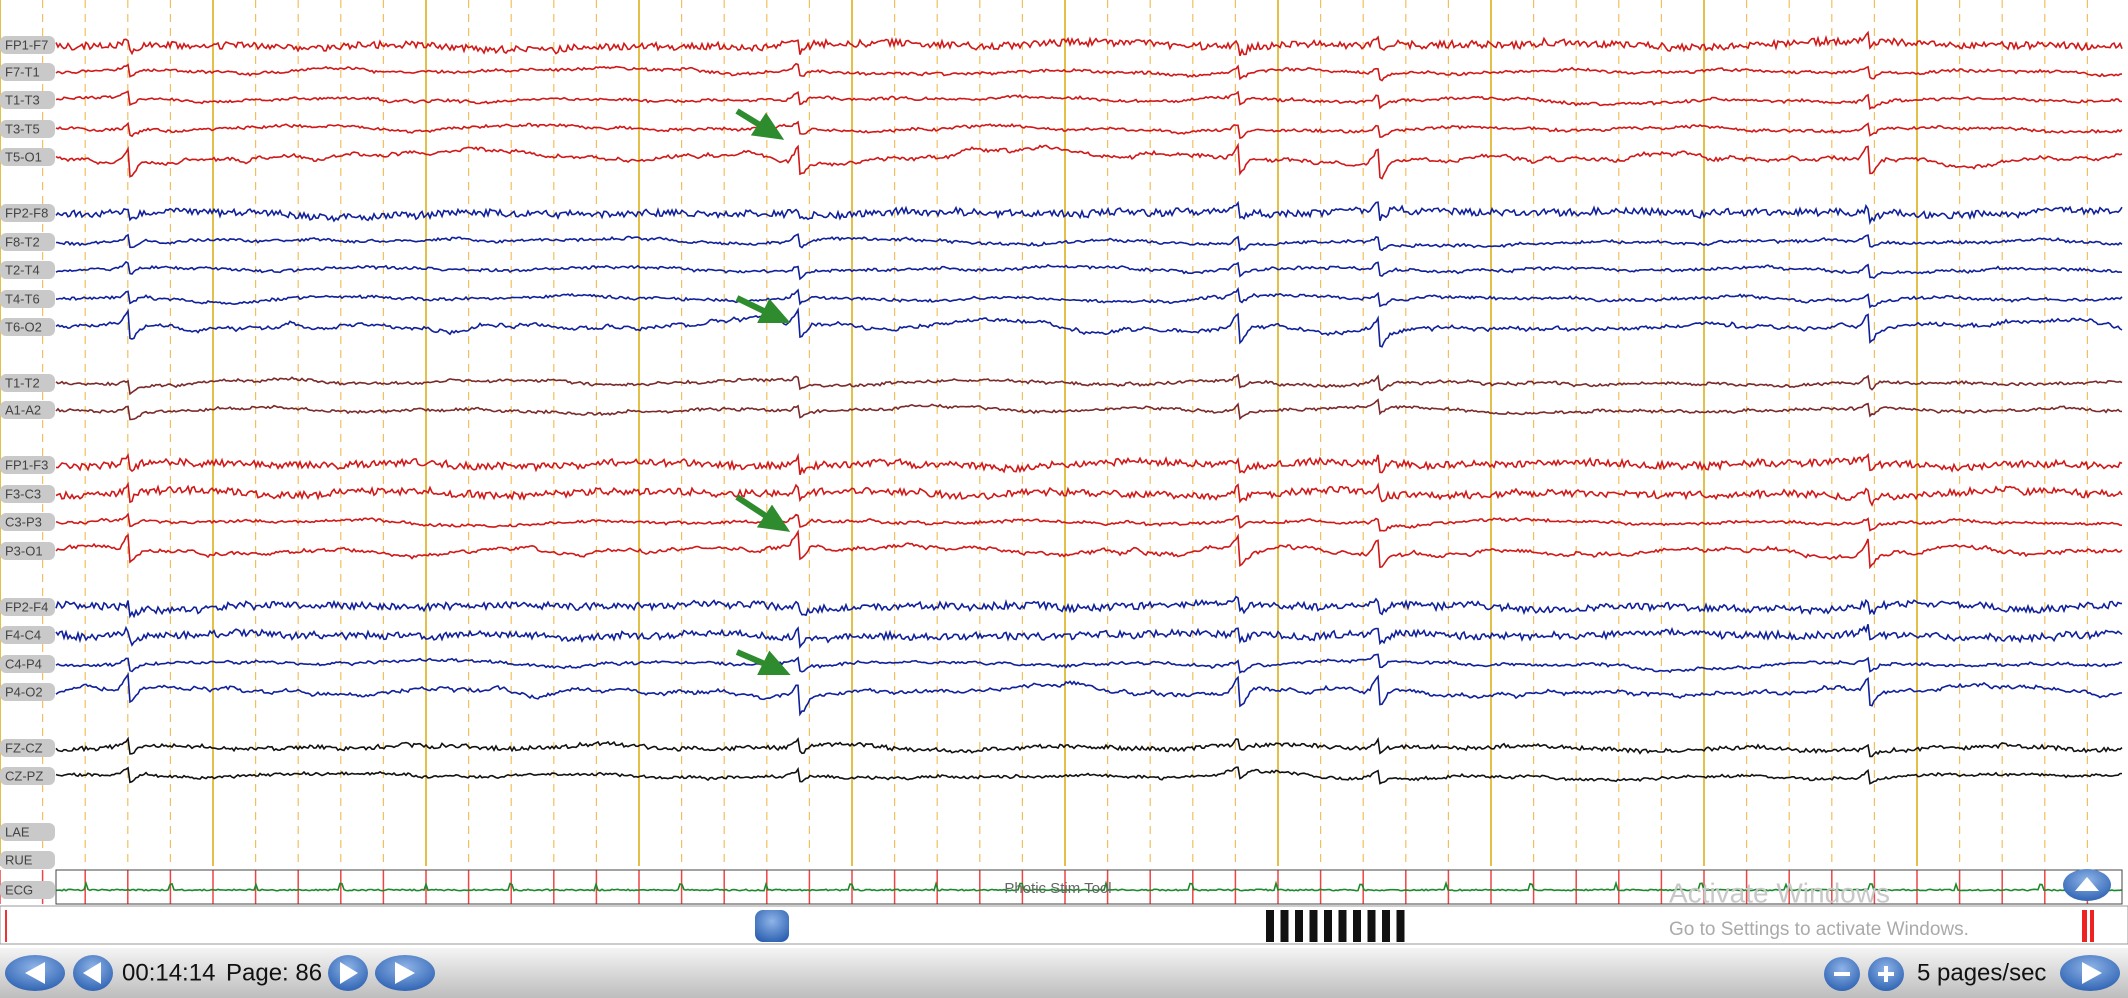 This screenshot has height=998, width=2128. I want to click on channel-label: FP1-F7, so click(26, 44).